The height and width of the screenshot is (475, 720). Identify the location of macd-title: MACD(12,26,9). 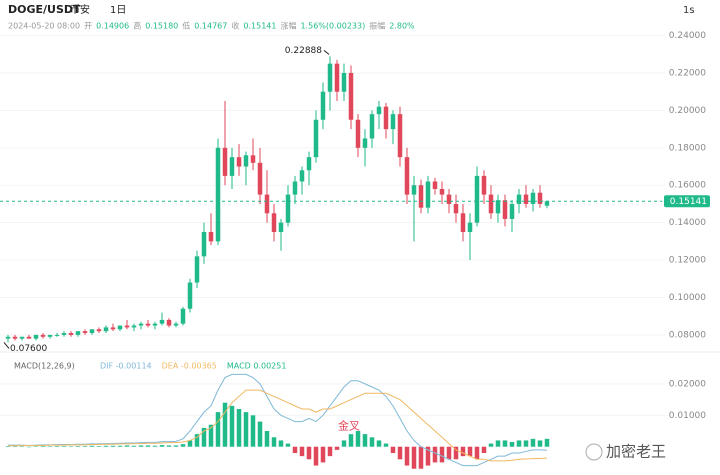
(44, 366).